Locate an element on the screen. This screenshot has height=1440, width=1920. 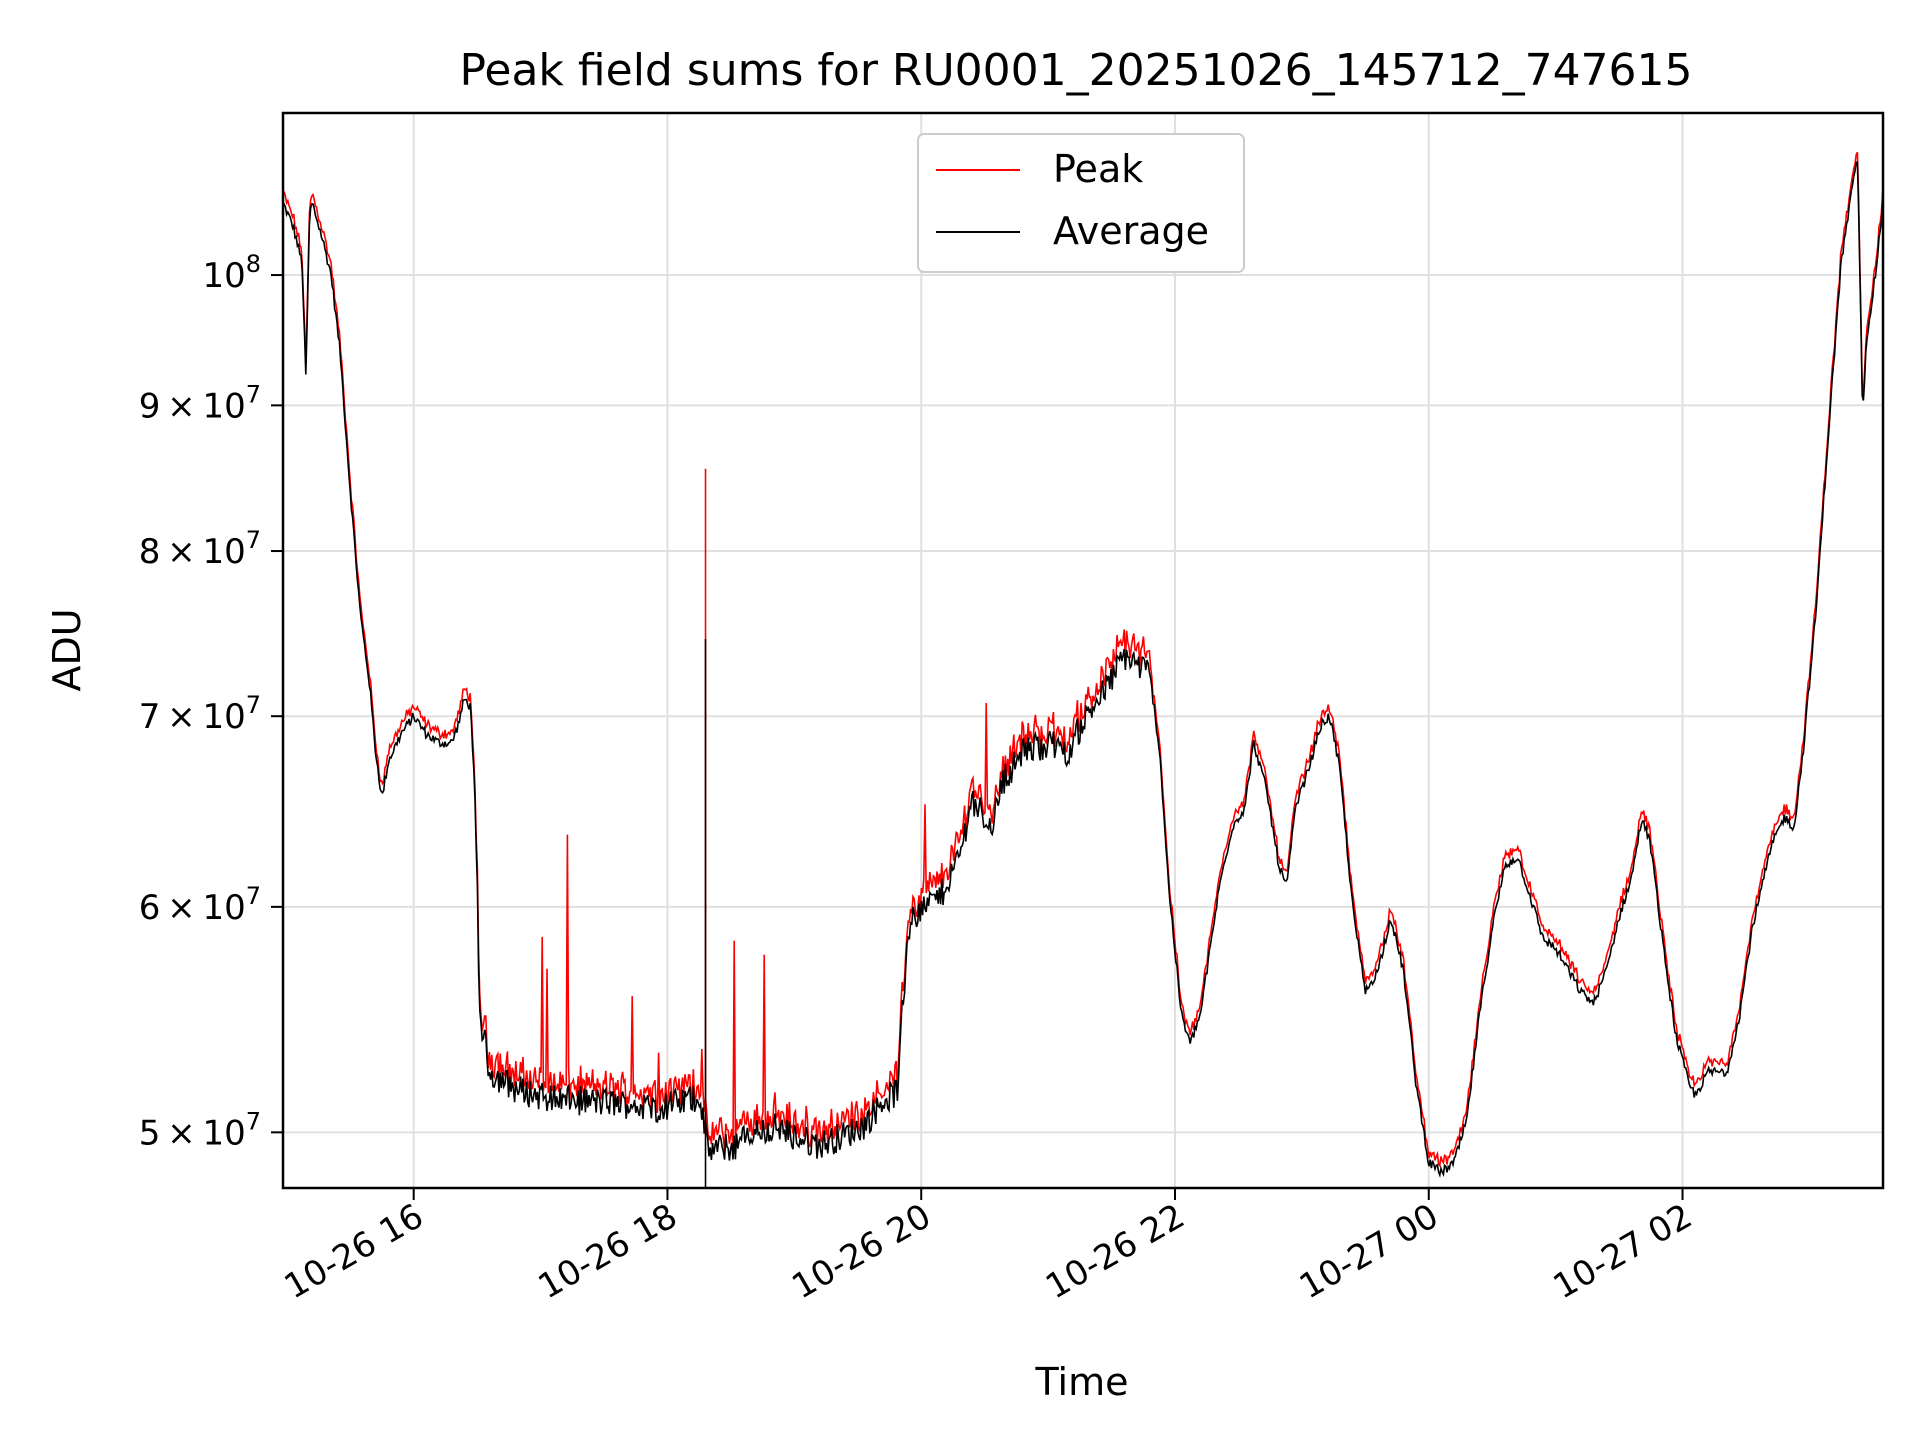
y-axis-label: ADU is located at coordinates (67, 649).